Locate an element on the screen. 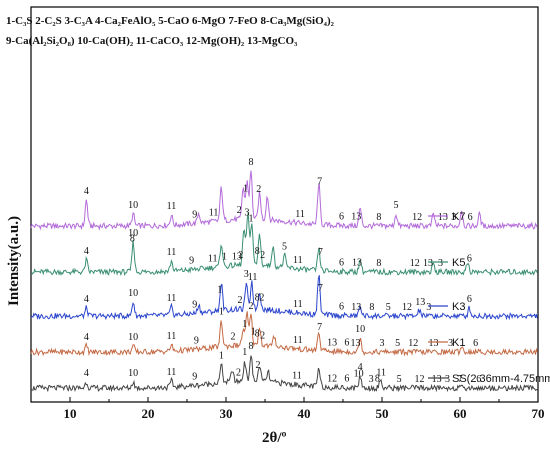  series-line-k3 is located at coordinates (284, 298).